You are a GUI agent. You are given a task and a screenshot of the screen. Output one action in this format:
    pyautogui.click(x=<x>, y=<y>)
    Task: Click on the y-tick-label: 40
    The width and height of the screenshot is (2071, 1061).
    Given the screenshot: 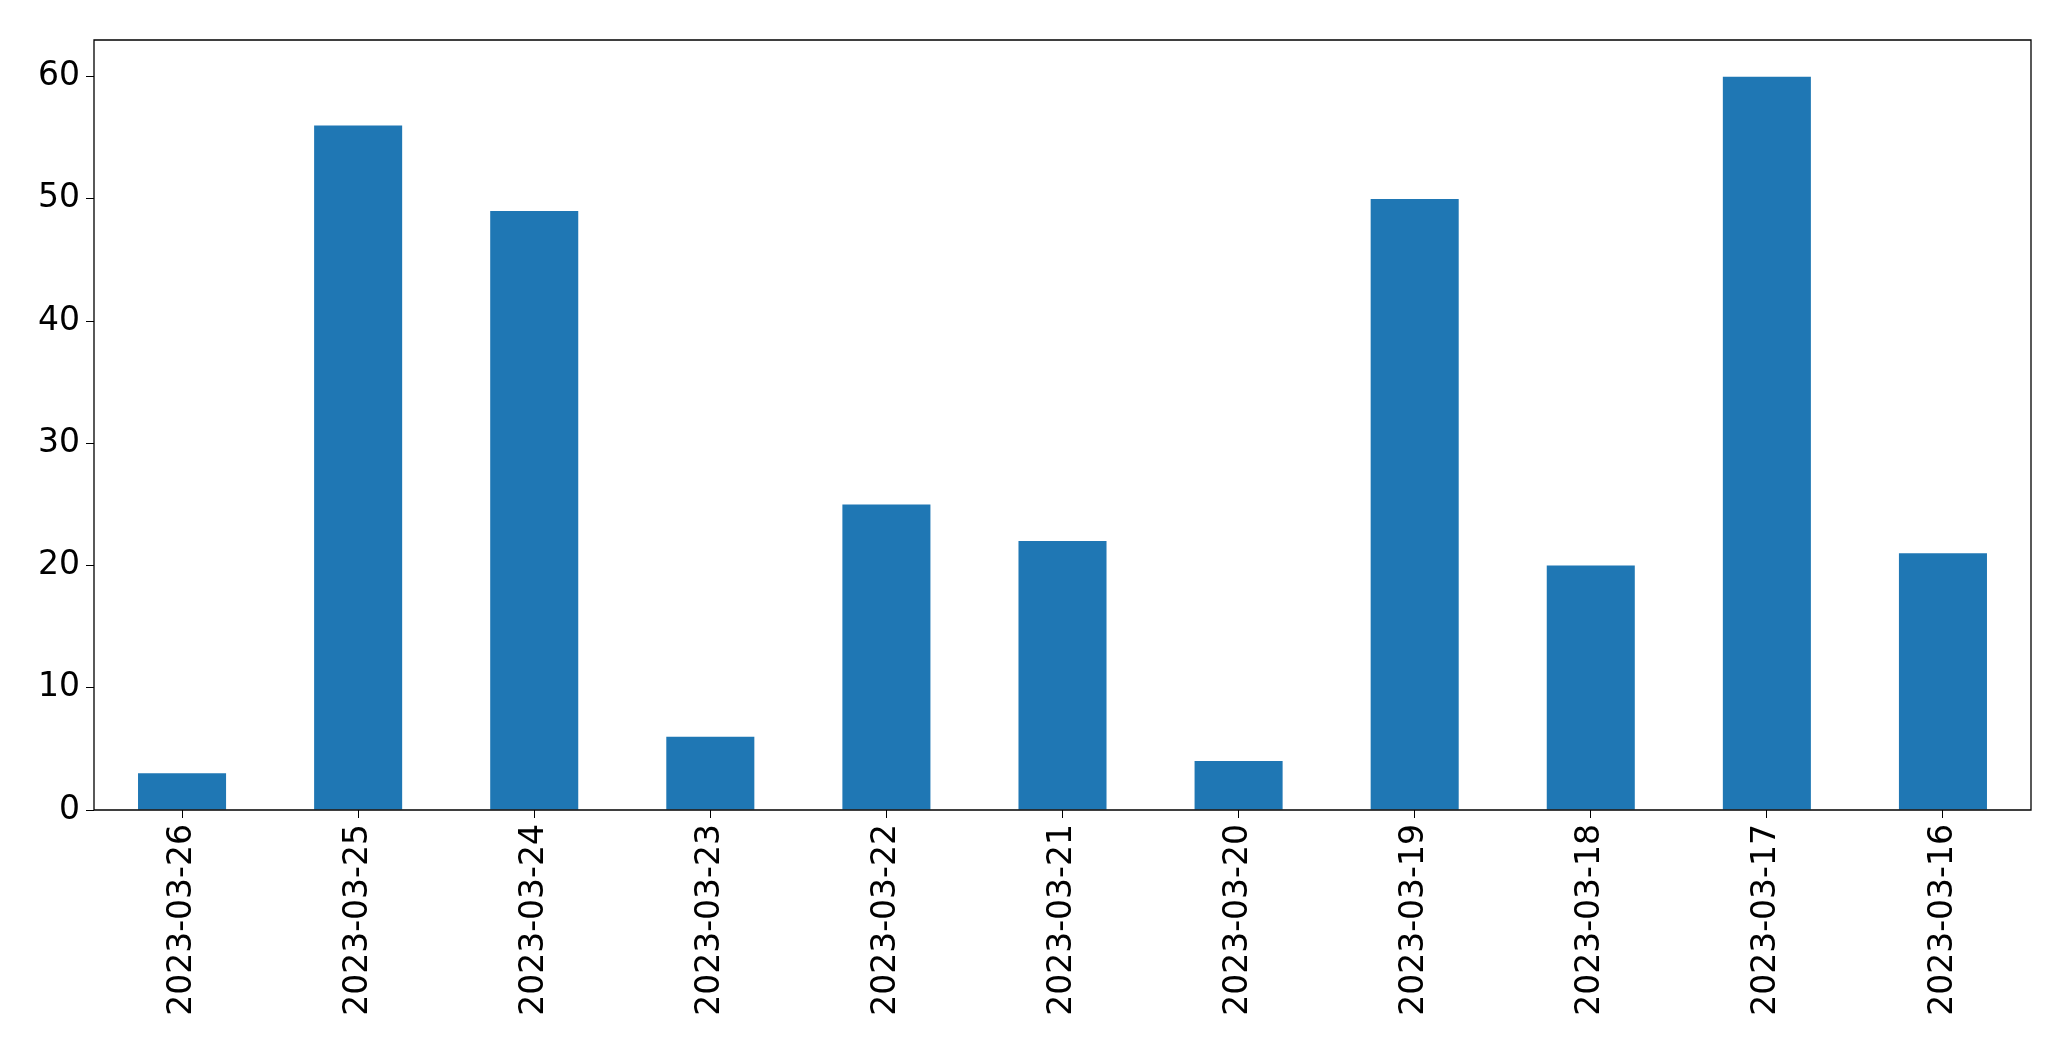 What is the action you would take?
    pyautogui.click(x=59, y=318)
    